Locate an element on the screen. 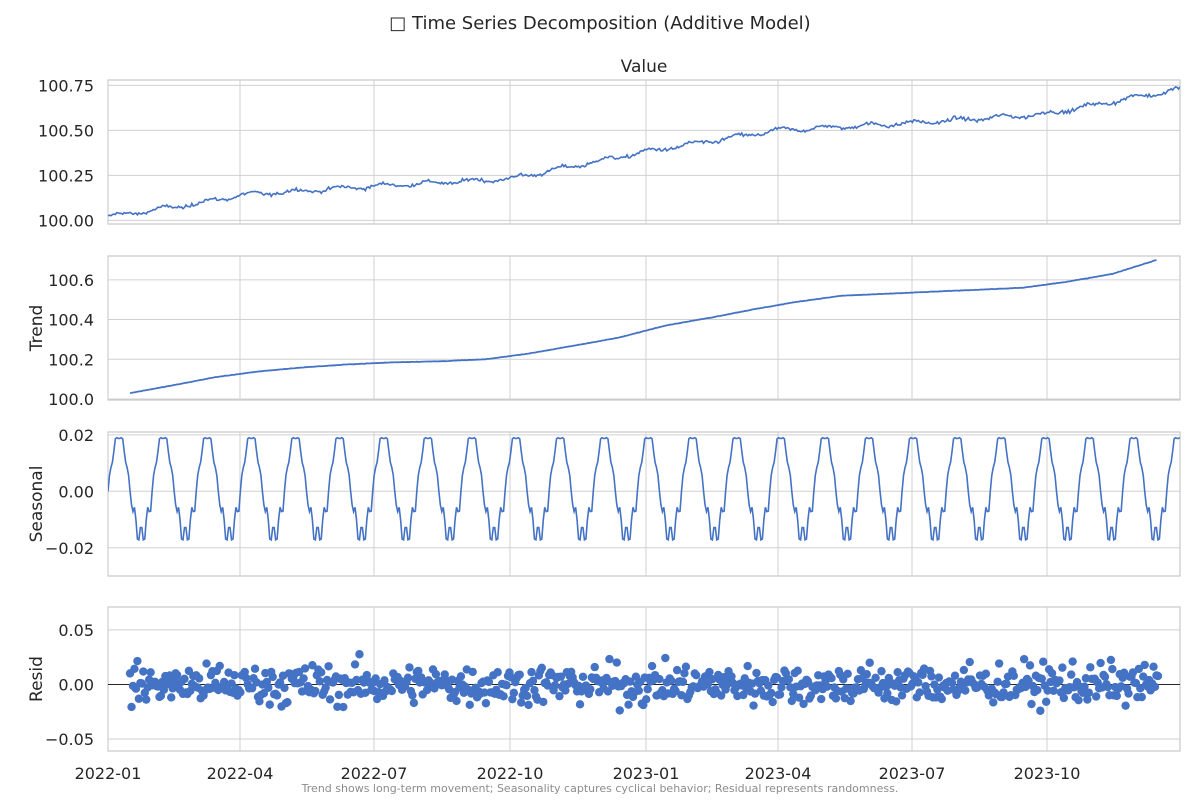 The height and width of the screenshot is (800, 1200). series-resid is located at coordinates (644, 682).